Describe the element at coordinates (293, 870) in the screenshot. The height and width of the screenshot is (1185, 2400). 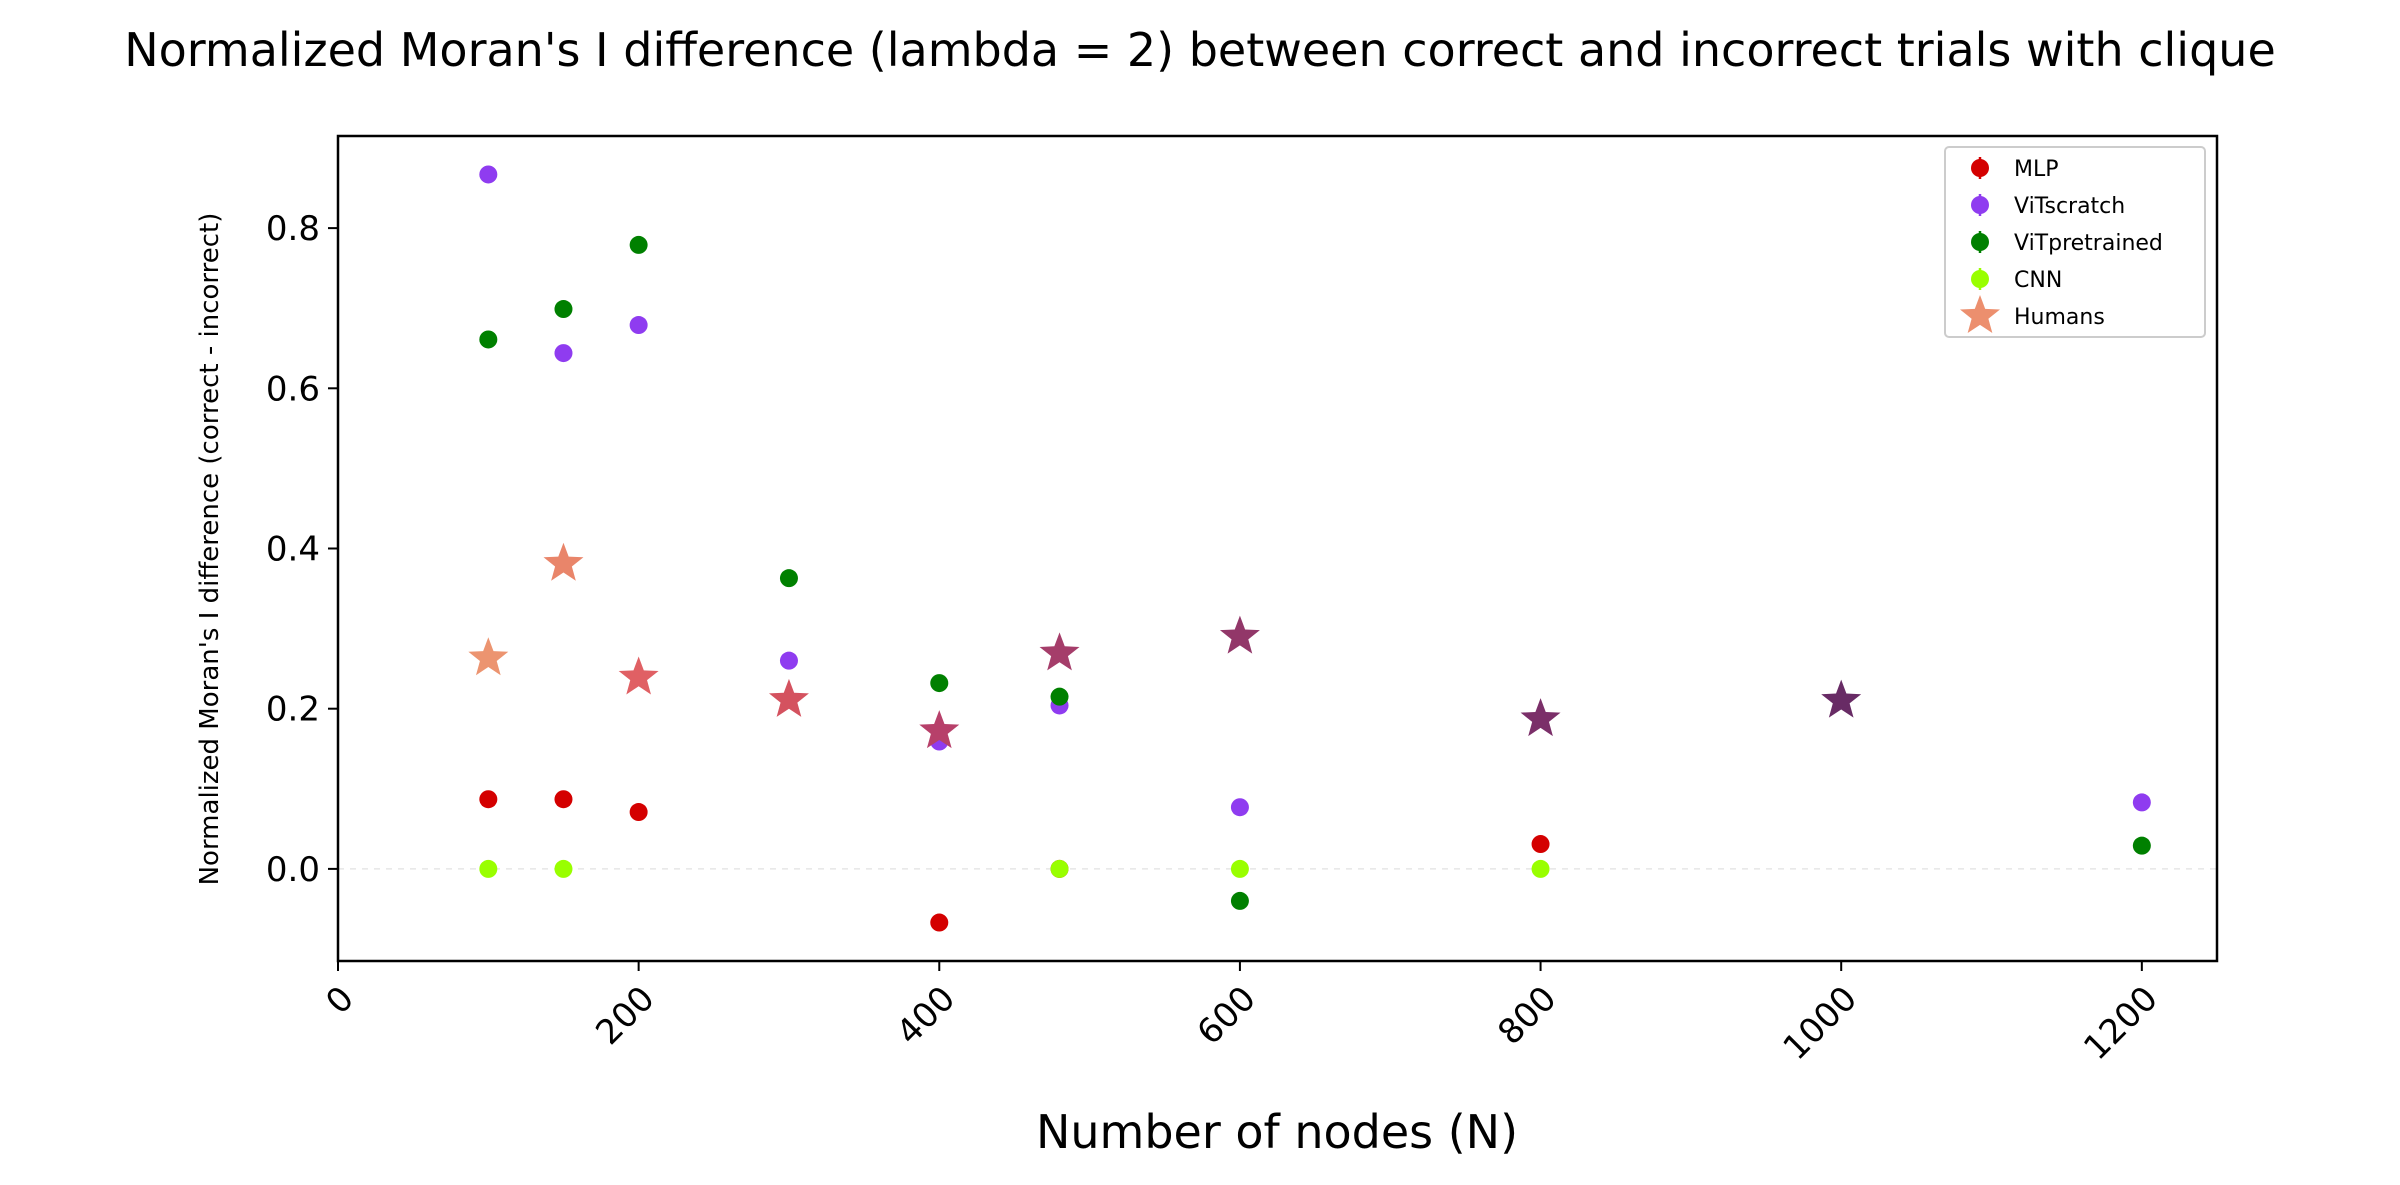
I see `y-tick-label: 0.0` at that location.